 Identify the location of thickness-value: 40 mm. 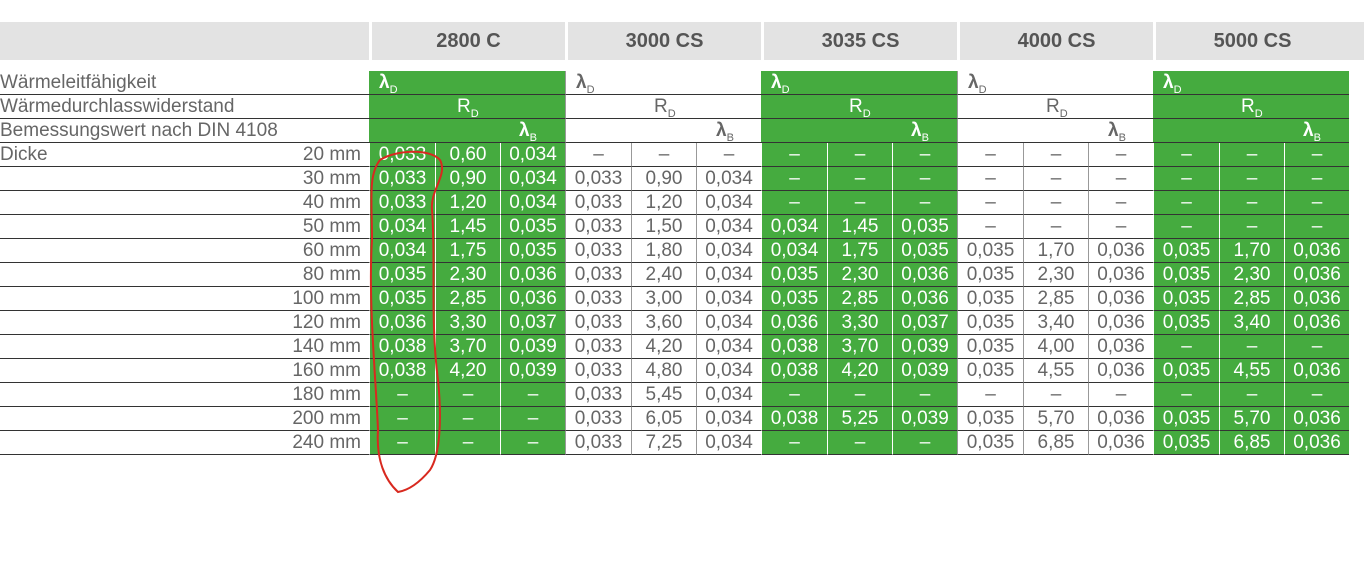
(331, 202).